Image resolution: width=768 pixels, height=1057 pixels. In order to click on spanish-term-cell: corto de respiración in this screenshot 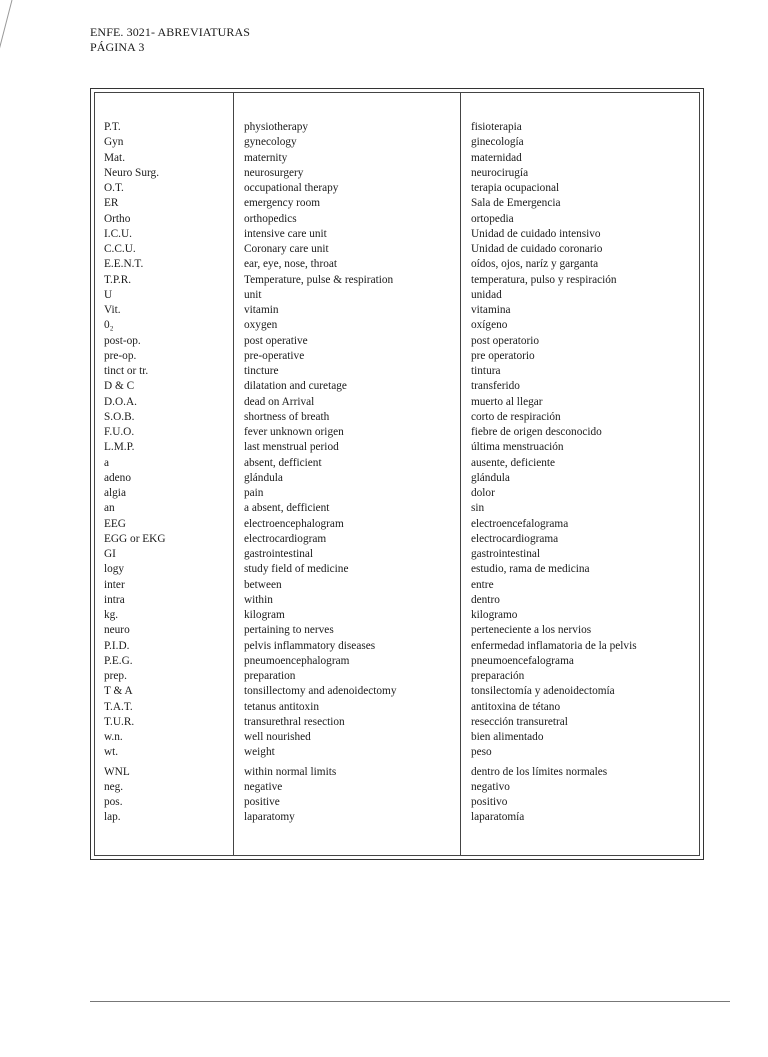, I will do `click(516, 416)`.